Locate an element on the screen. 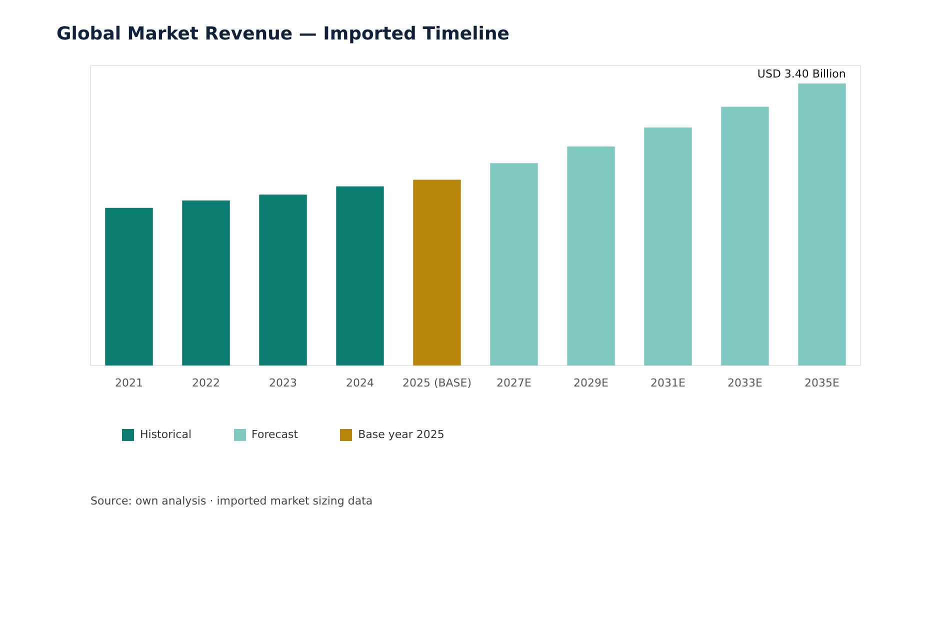  x-tick-label: 2033E is located at coordinates (745, 383).